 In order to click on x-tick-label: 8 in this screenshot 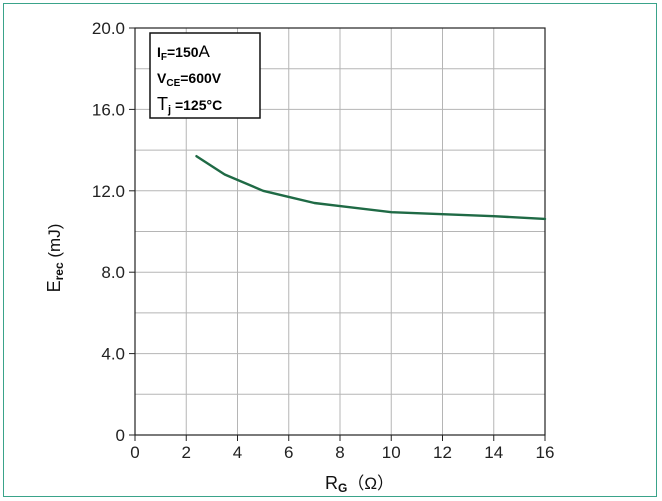, I will do `click(339, 452)`.